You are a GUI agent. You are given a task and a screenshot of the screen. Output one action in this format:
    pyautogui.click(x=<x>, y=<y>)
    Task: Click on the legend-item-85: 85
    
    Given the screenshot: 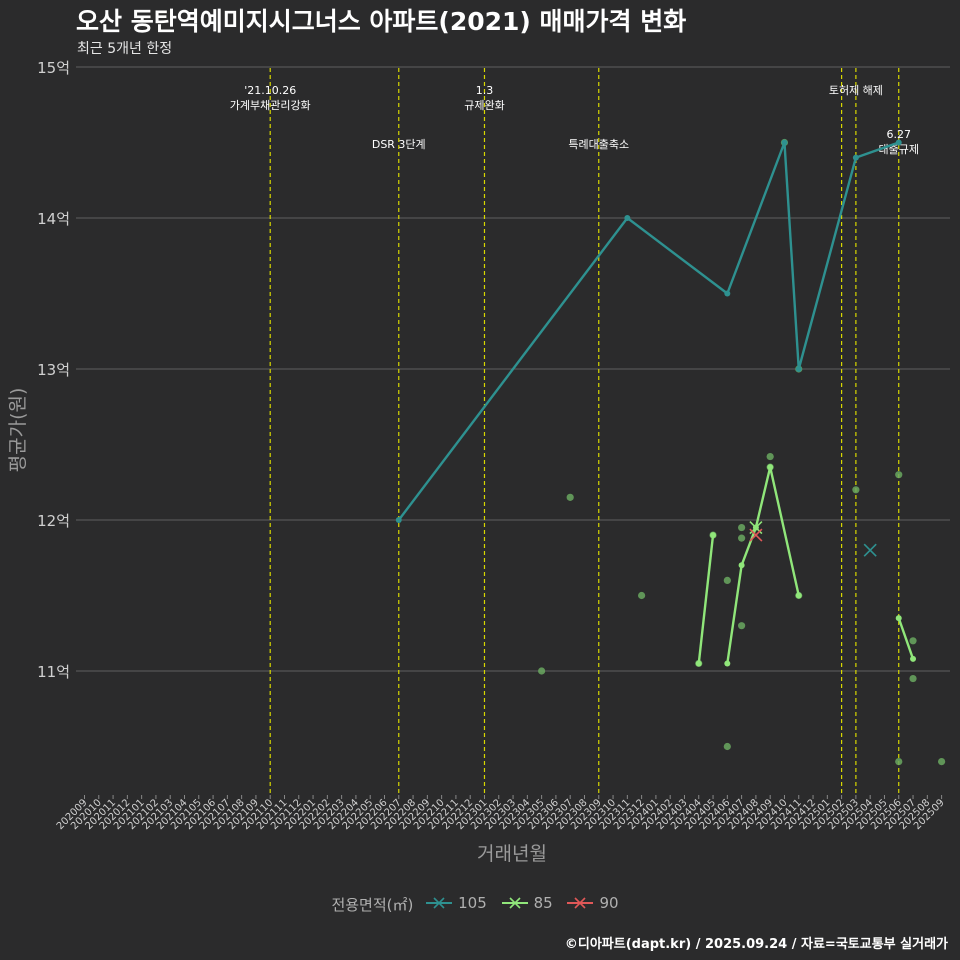 What is the action you would take?
    pyautogui.click(x=527, y=903)
    